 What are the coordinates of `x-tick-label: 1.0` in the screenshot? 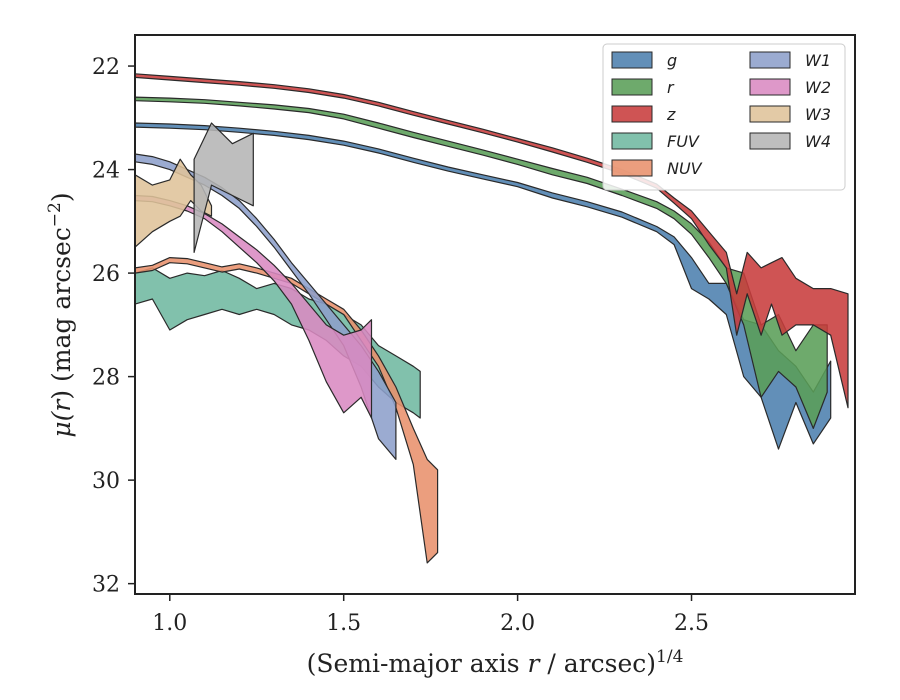 It's located at (169, 623).